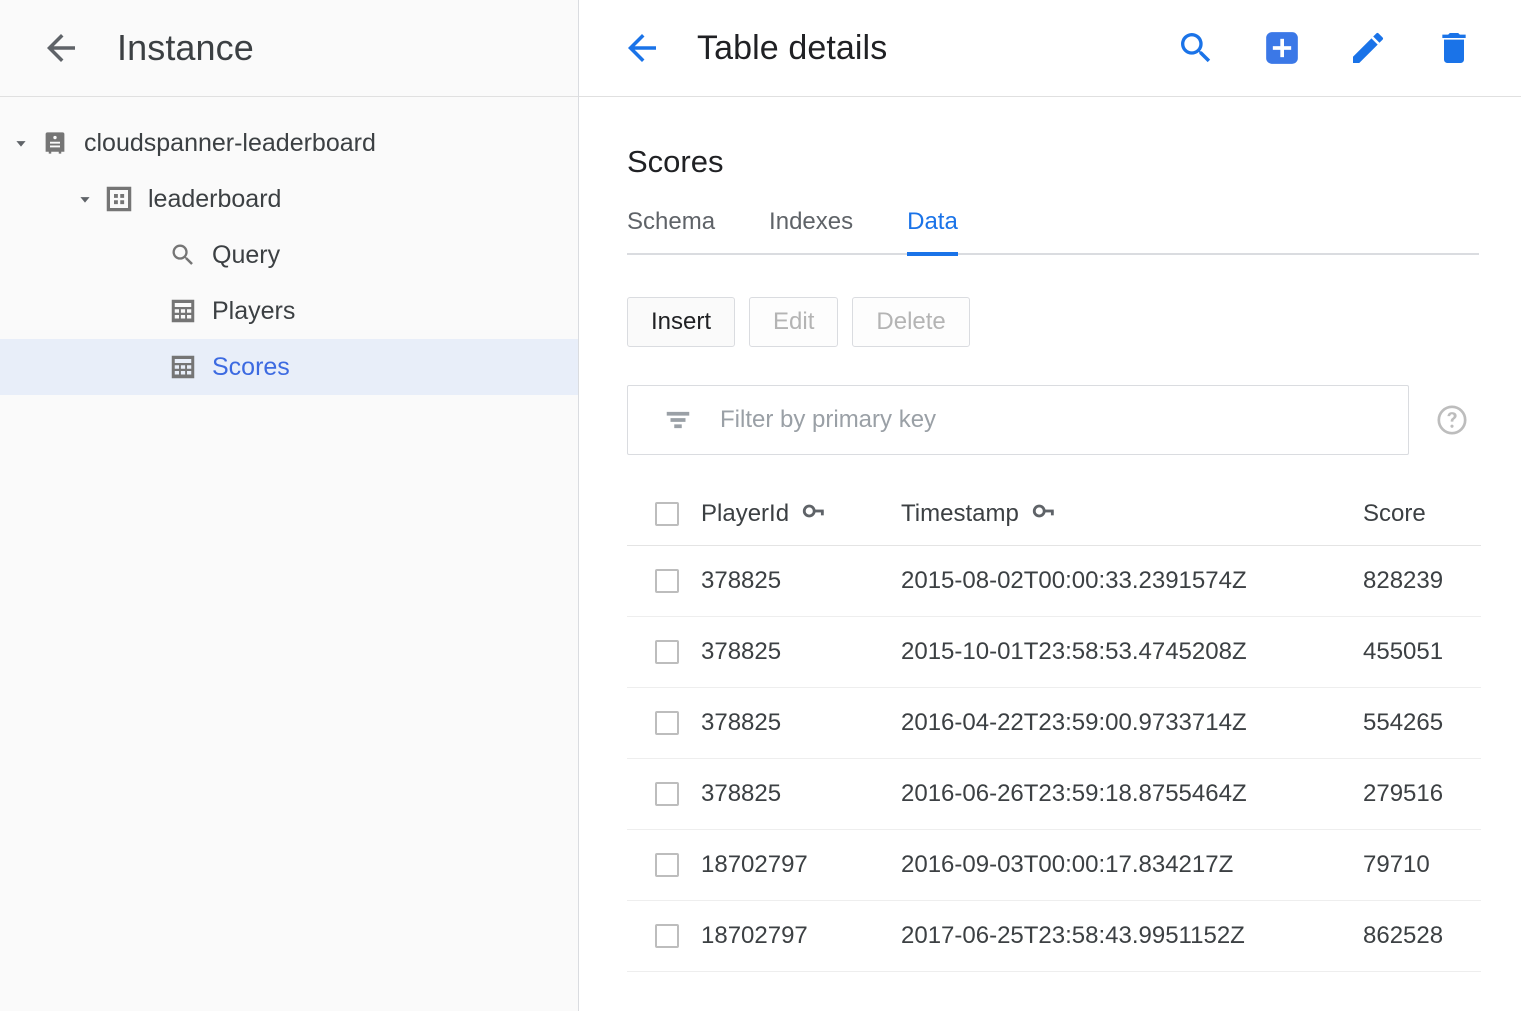 The height and width of the screenshot is (1011, 1521). Describe the element at coordinates (1064, 420) in the screenshot. I see `filter-input` at that location.